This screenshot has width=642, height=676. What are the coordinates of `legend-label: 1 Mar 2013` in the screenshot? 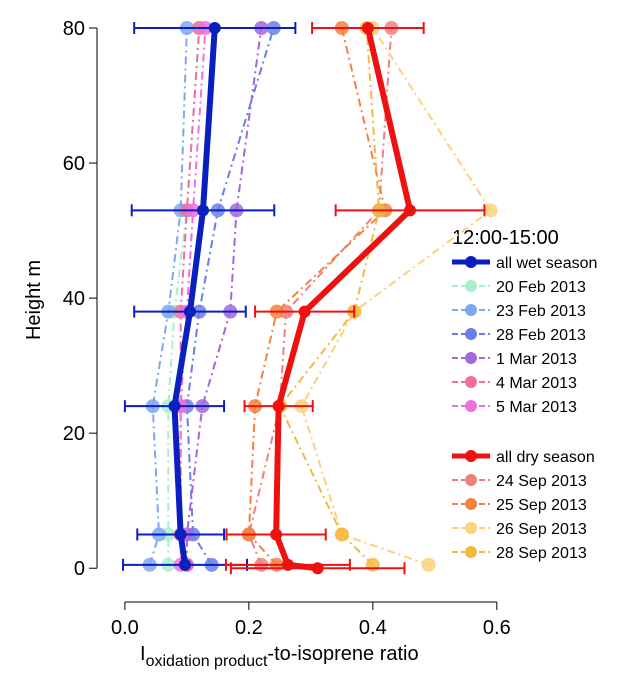 It's located at (536, 359).